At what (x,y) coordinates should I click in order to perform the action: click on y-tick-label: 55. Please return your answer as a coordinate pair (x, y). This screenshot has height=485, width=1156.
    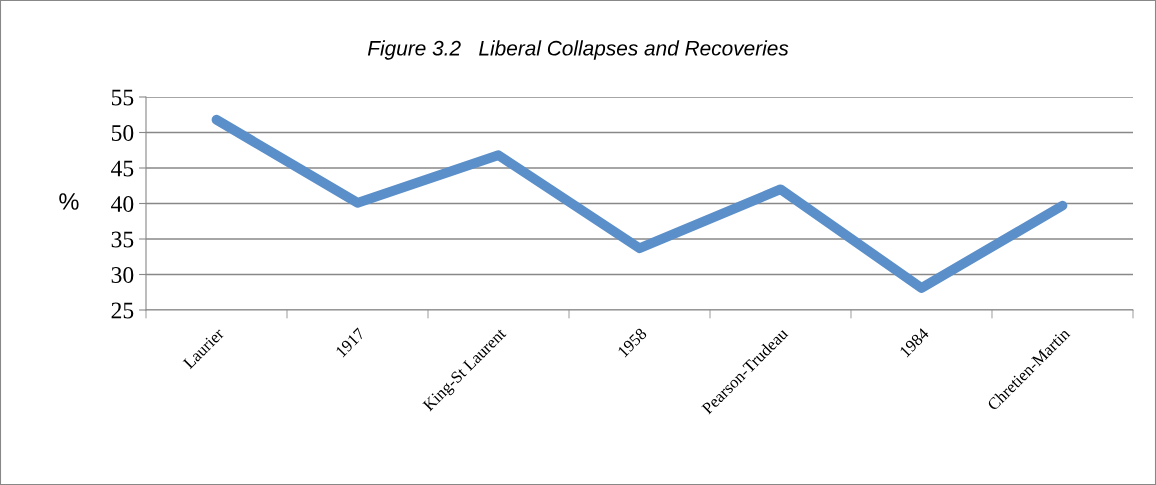
    Looking at the image, I should click on (122, 97).